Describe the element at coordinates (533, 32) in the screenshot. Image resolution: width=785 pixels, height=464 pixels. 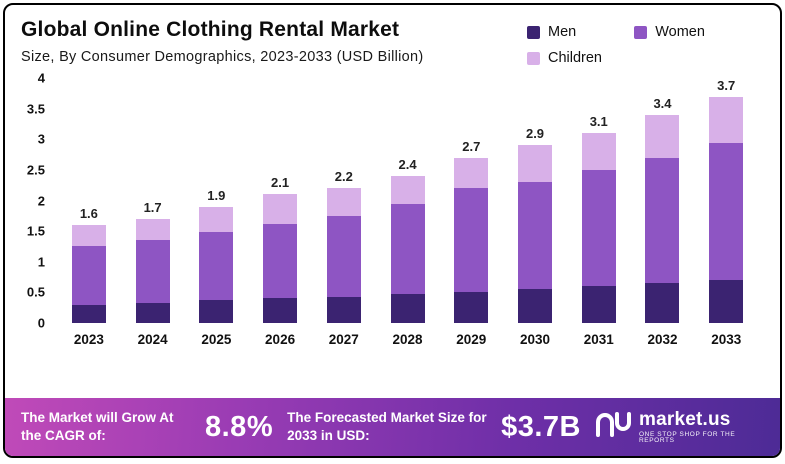
I see `legend-swatch` at that location.